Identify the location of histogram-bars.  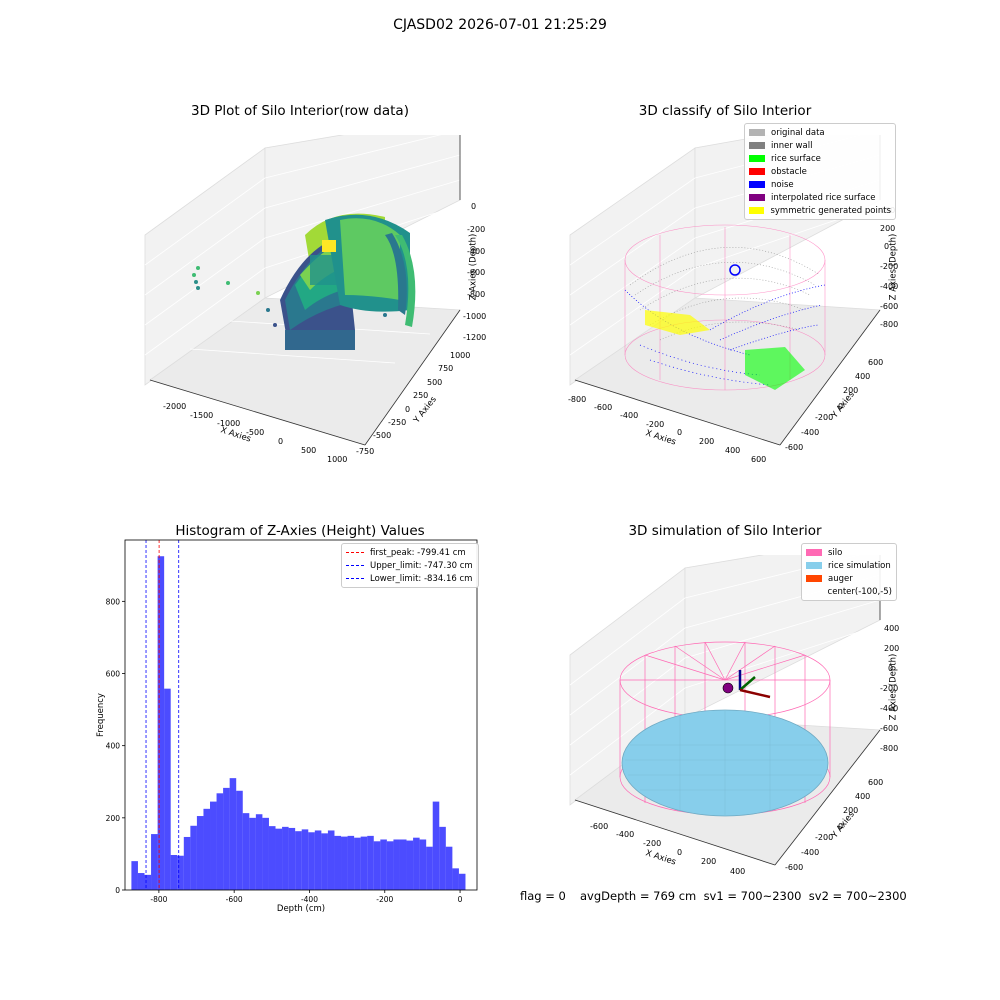
(298, 723).